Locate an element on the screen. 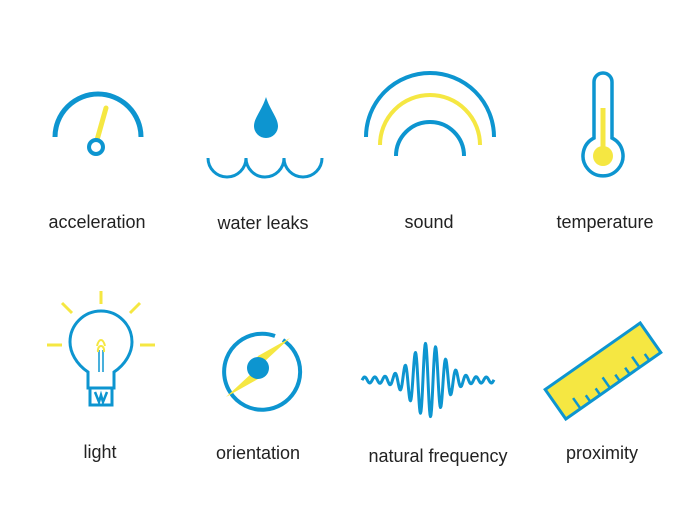 The image size is (700, 525). label-orientation: orientation is located at coordinates (258, 453).